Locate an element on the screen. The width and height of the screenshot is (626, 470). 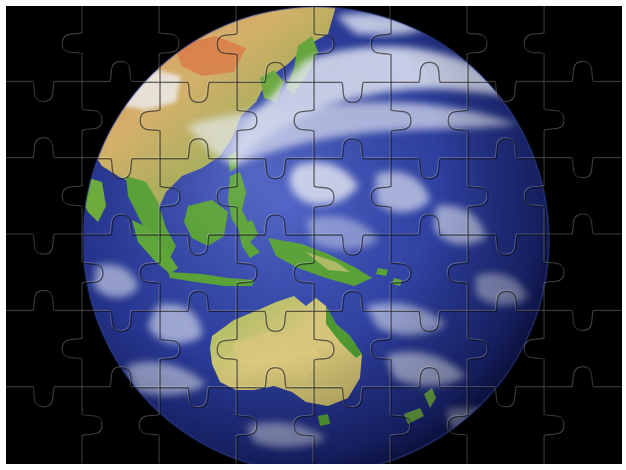
puzzle-cut-col-2-highlight is located at coordinates (159, 235).